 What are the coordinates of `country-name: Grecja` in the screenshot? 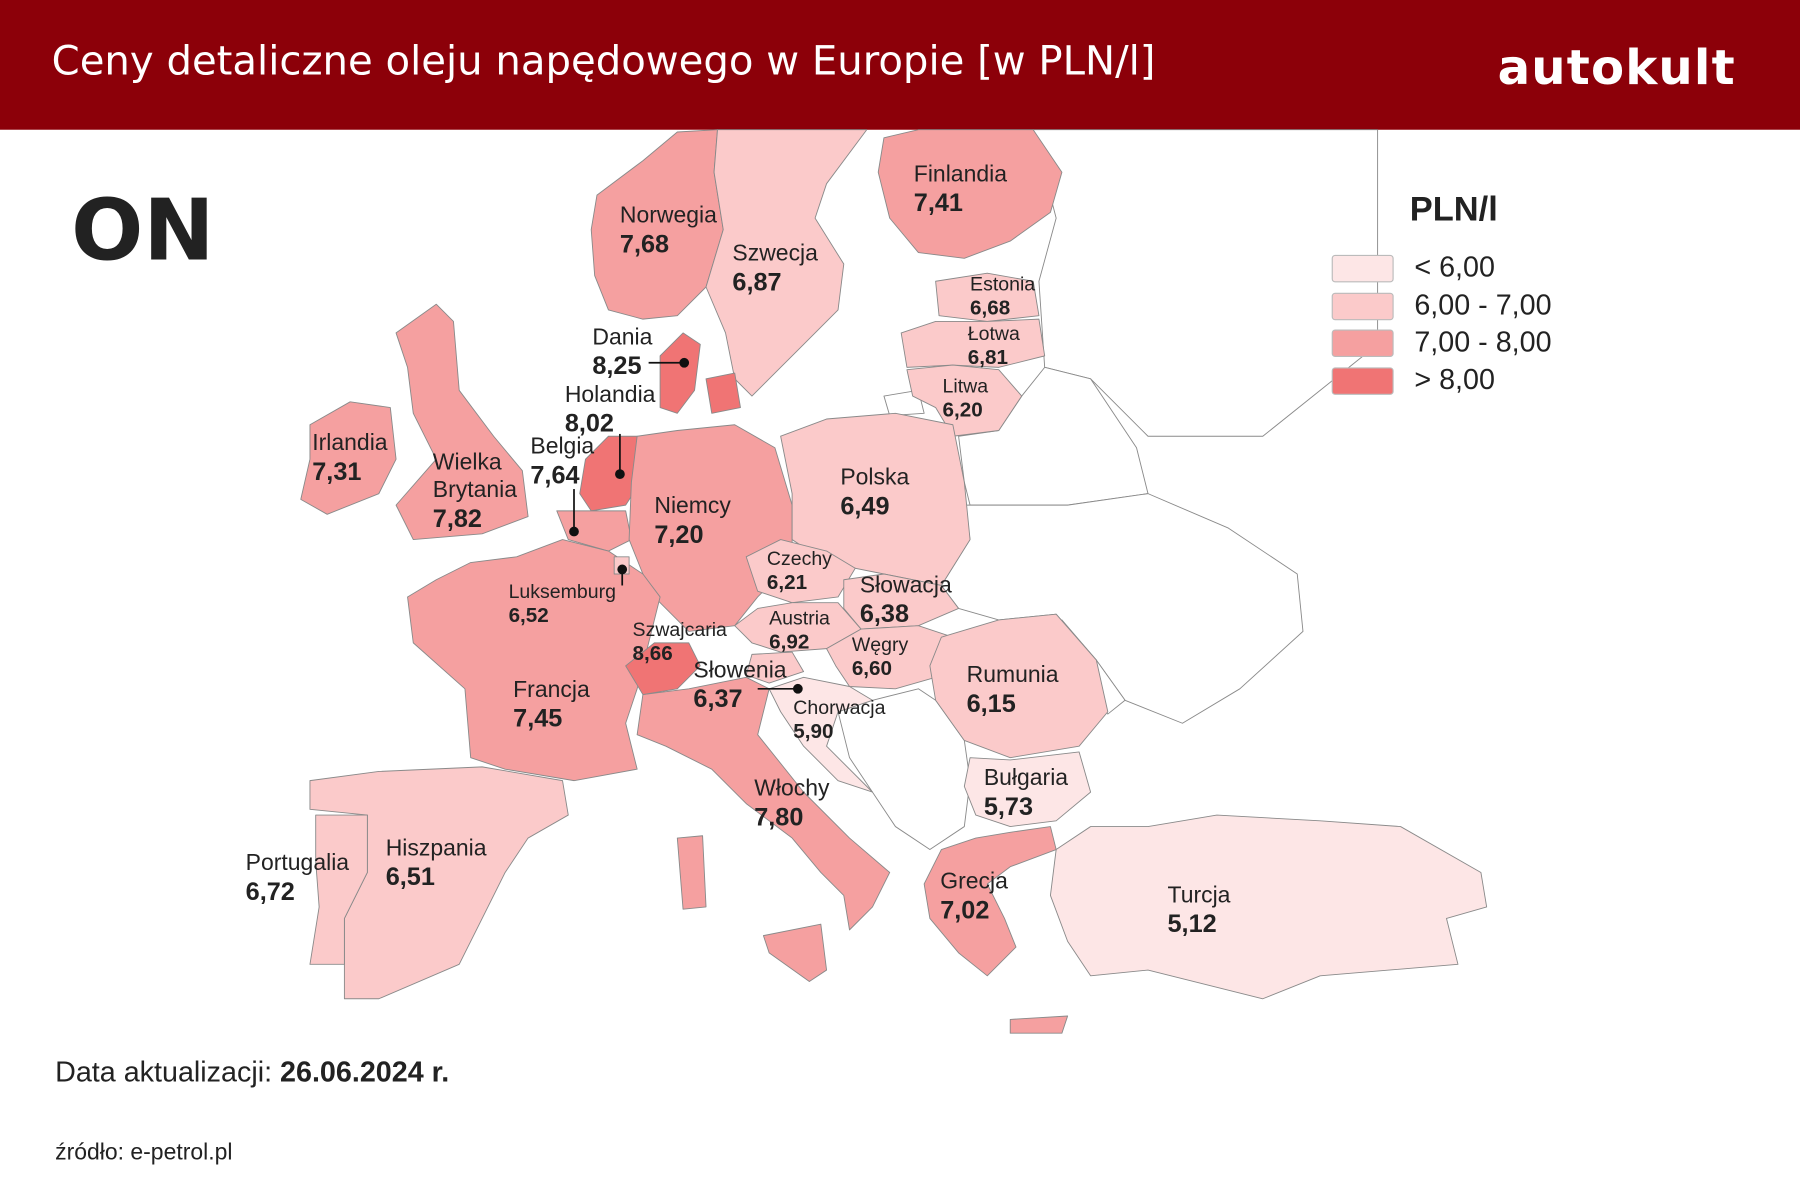 It's located at (974, 882).